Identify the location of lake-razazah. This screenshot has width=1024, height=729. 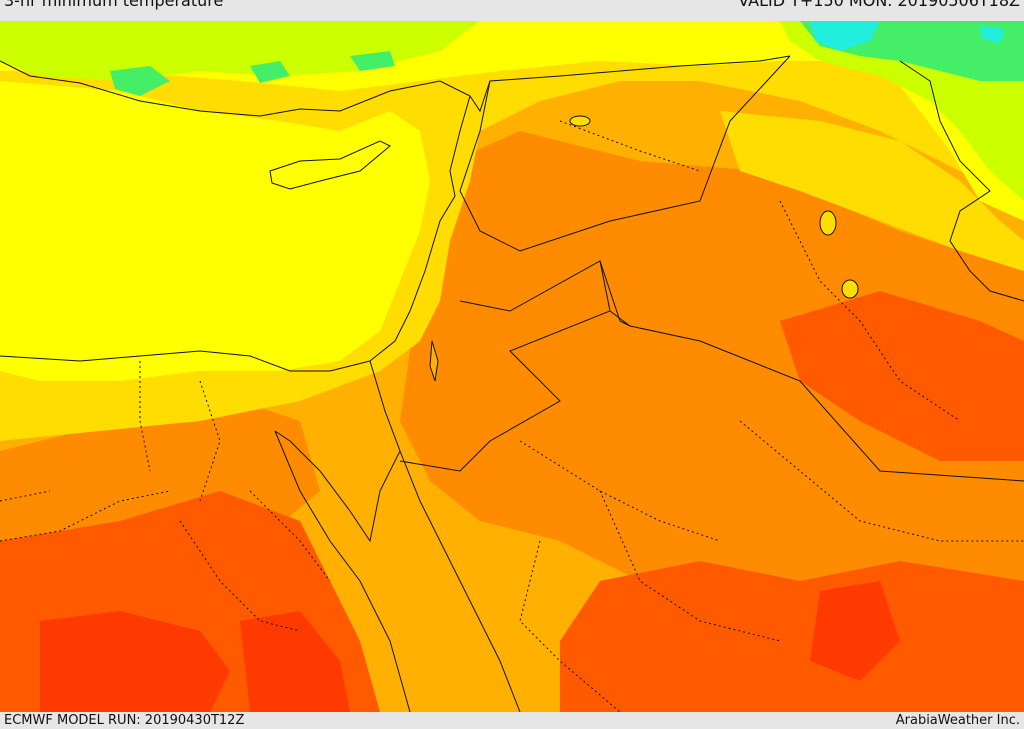
(850, 289).